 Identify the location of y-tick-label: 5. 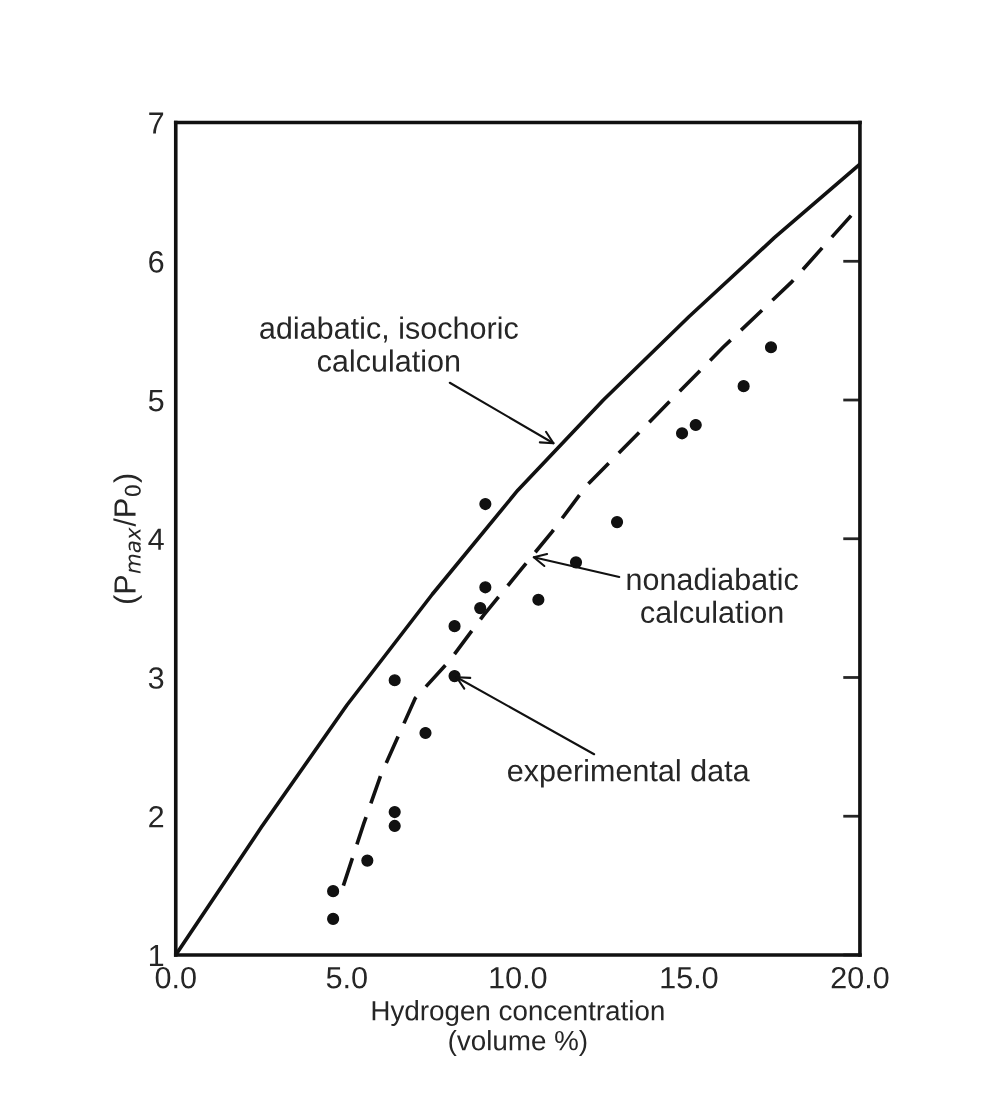
(156, 401).